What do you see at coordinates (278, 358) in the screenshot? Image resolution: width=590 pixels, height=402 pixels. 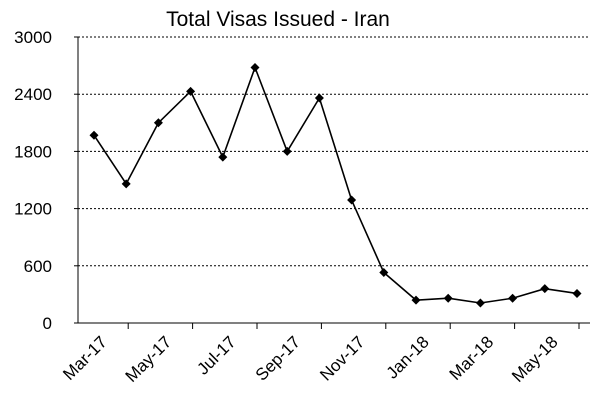 I see `x-tick-label: Sep-17` at bounding box center [278, 358].